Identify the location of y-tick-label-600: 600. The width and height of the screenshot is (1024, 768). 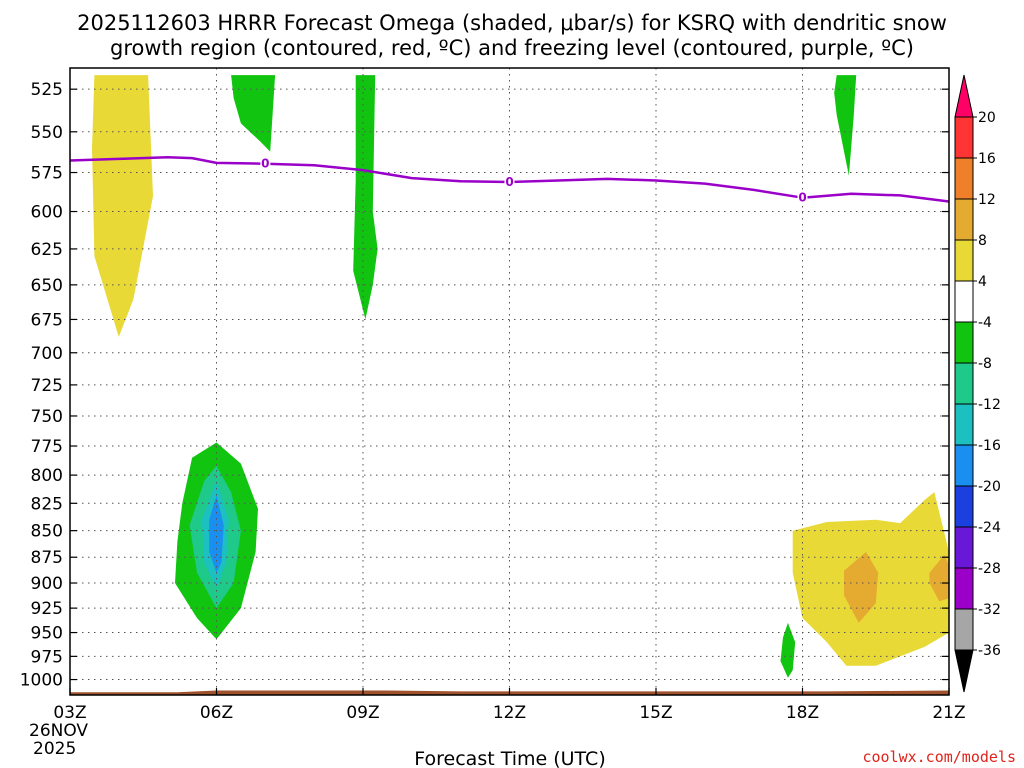
(47, 213).